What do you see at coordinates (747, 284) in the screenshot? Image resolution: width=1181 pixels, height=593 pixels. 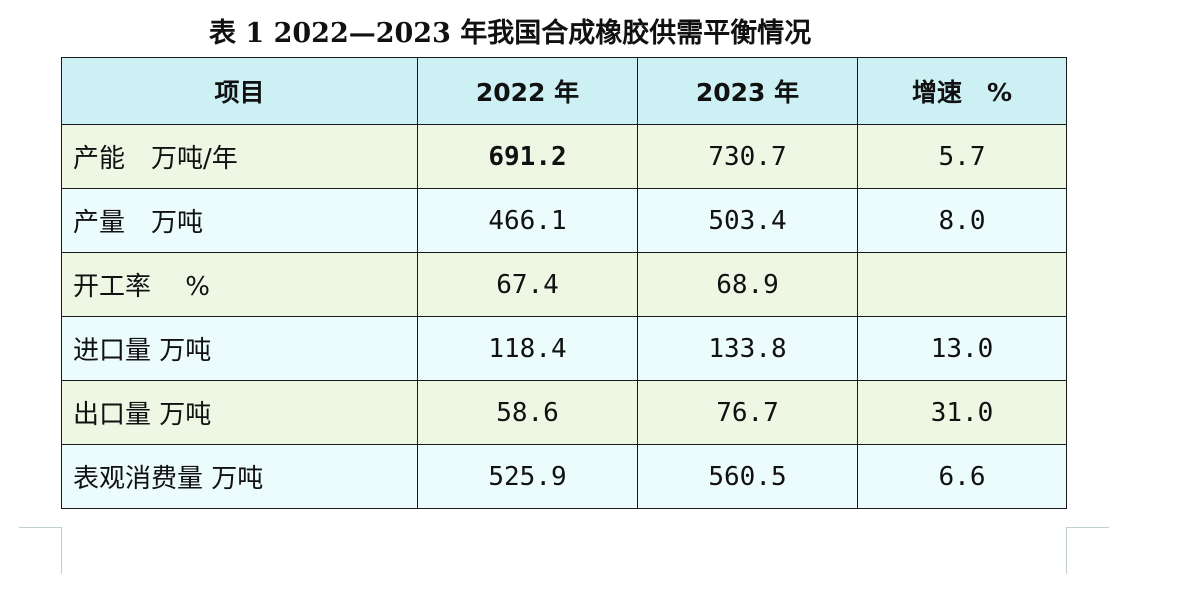 I see `value-2023: 68.9` at bounding box center [747, 284].